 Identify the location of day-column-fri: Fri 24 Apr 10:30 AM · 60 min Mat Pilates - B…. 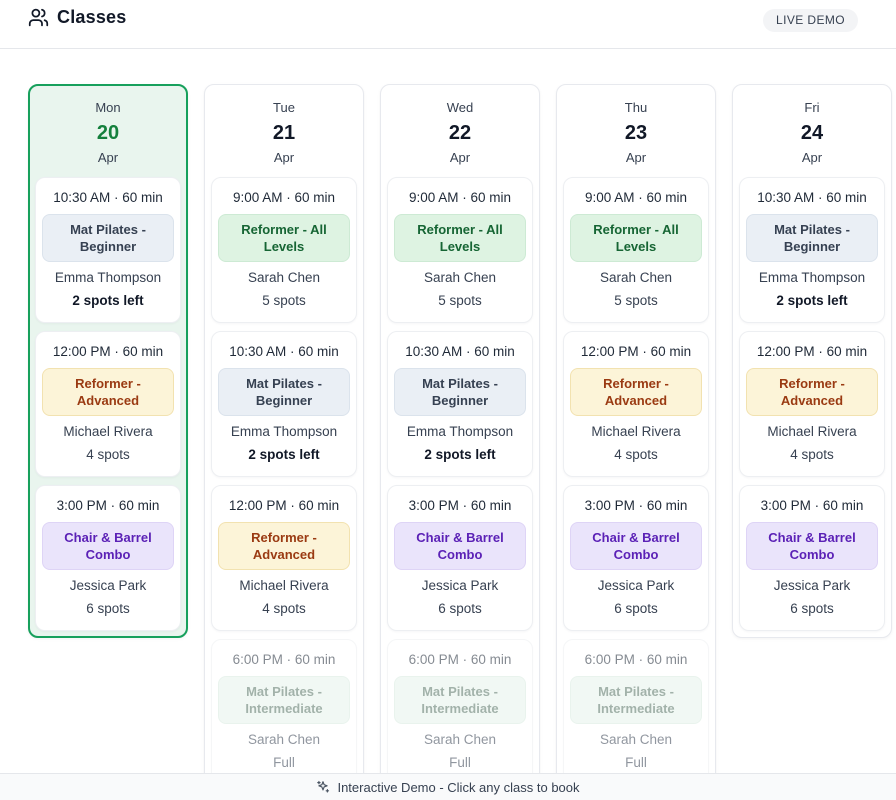
(812, 361).